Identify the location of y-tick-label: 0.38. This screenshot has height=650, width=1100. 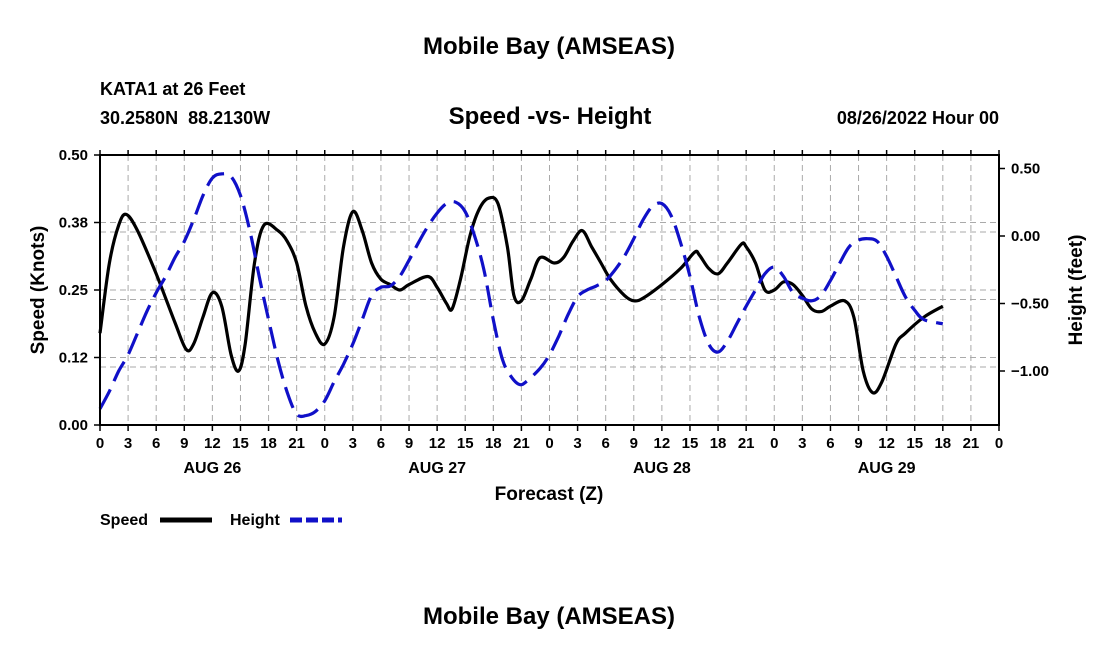
(73, 223).